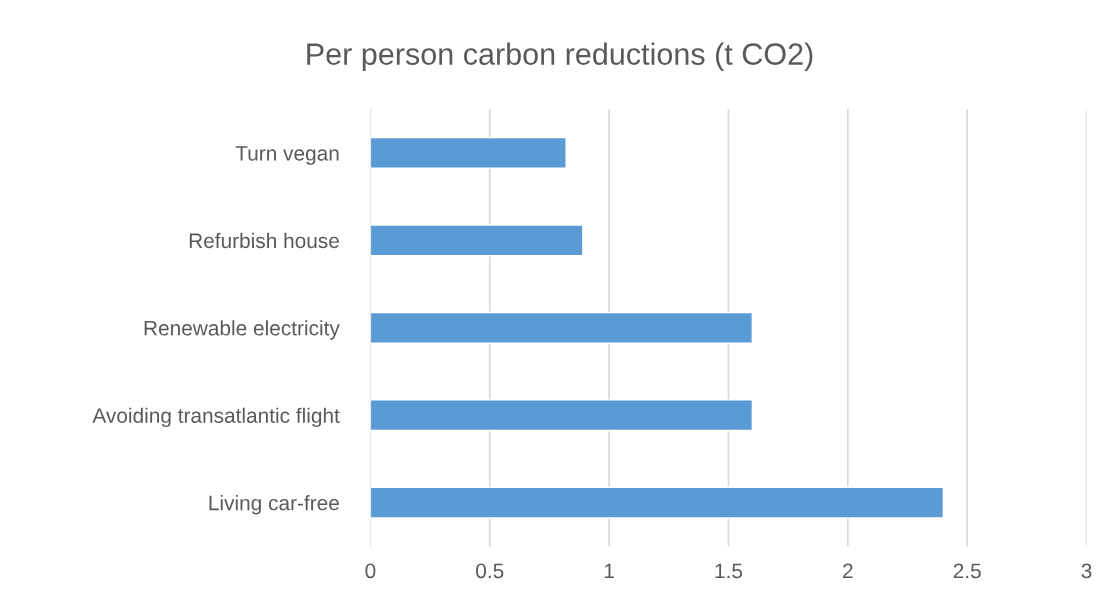 The image size is (1119, 607). Describe the element at coordinates (264, 240) in the screenshot. I see `y-tick-label: Refurbish house` at that location.